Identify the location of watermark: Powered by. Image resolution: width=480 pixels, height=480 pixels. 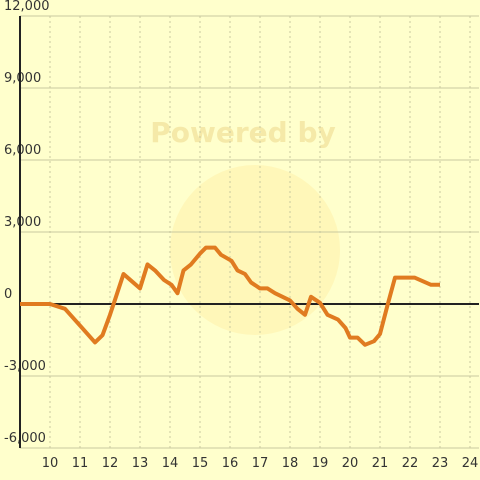
(243, 132).